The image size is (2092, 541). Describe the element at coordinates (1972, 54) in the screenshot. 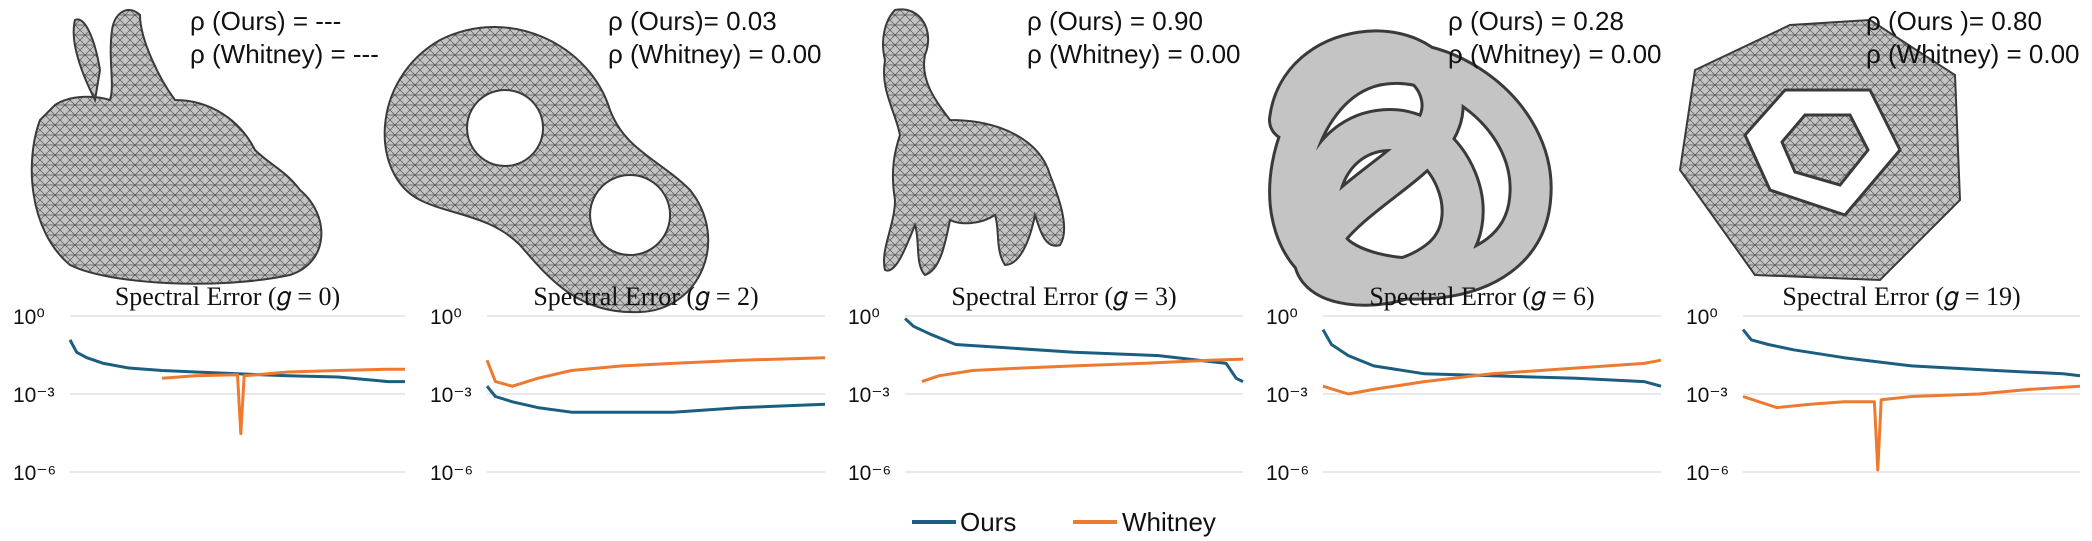

I see `mesh-4-rho-whitney: ρ (Whitney) = 0.00` at that location.